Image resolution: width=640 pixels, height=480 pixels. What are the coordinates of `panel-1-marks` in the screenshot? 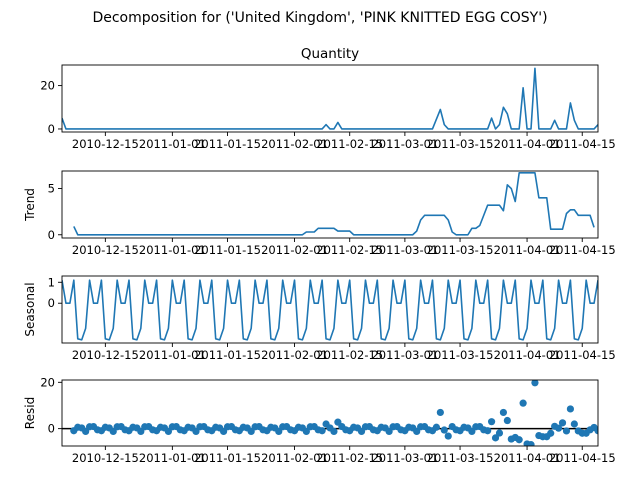 It's located at (330, 98).